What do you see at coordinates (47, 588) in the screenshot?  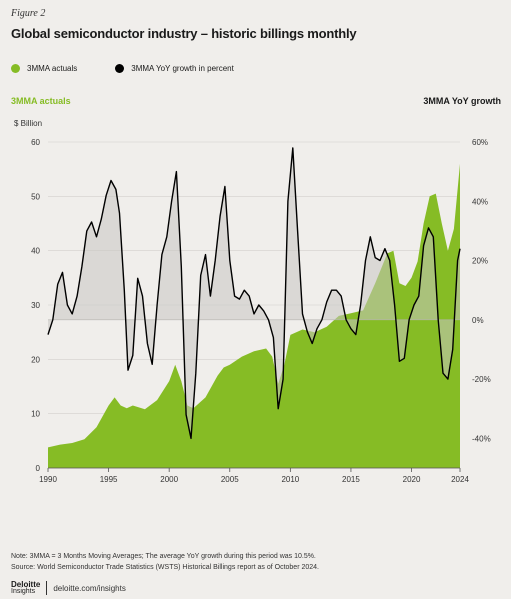 I see `footer-divider` at bounding box center [47, 588].